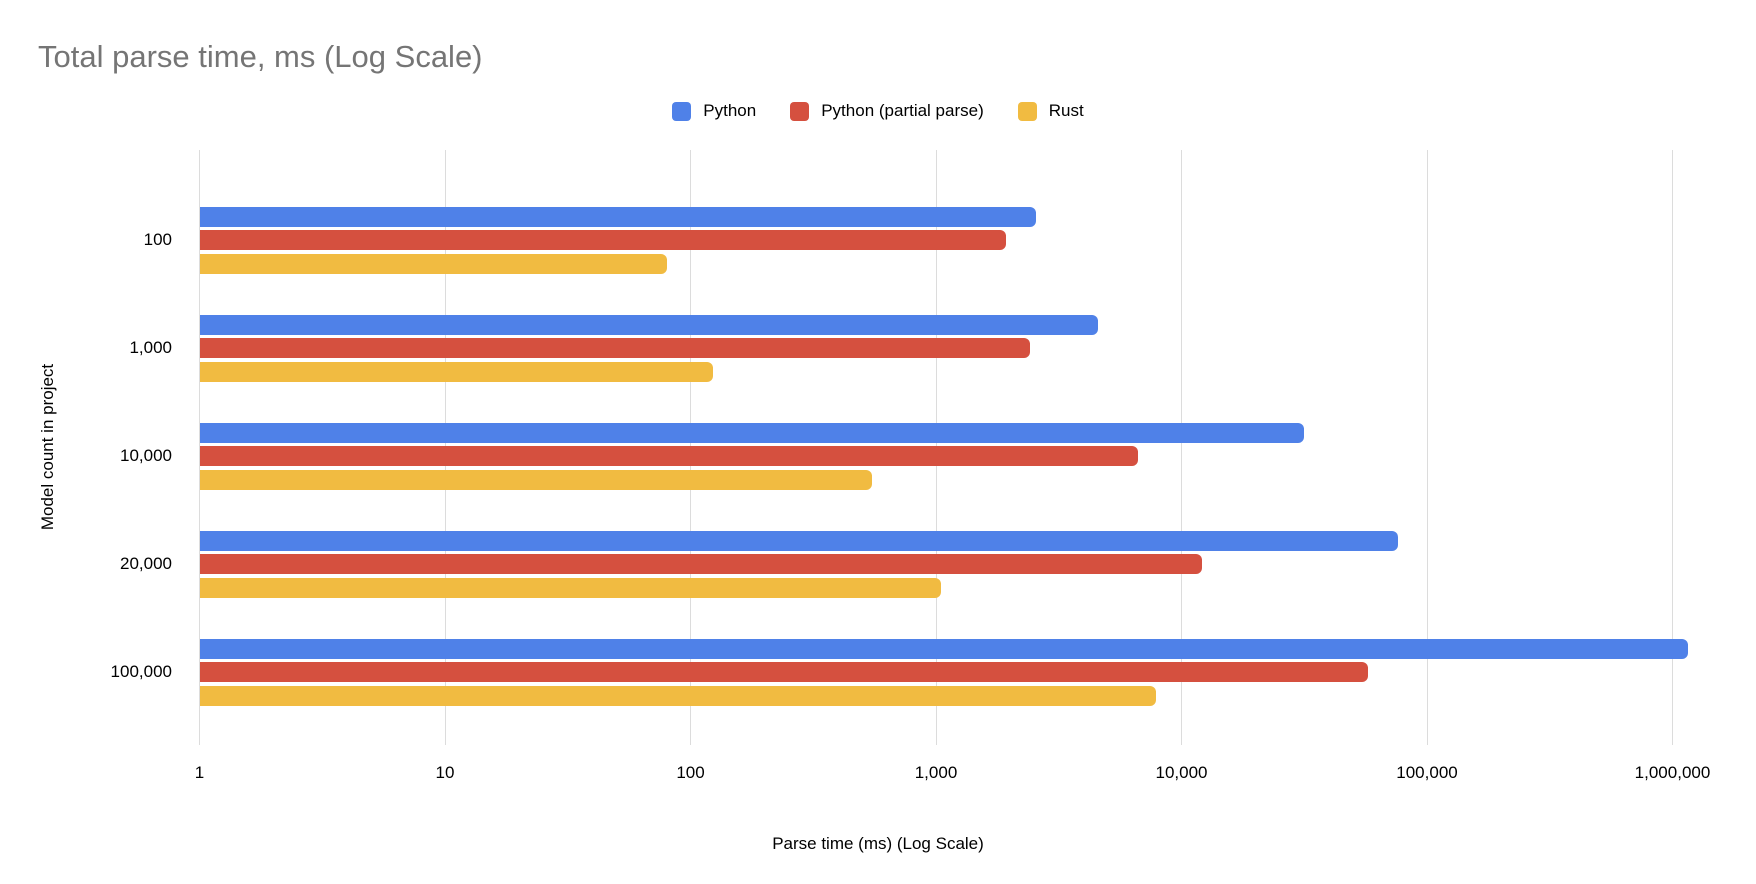 The image size is (1756, 884). What do you see at coordinates (1181, 772) in the screenshot?
I see `x-tick-label-10-000: 10,000` at bounding box center [1181, 772].